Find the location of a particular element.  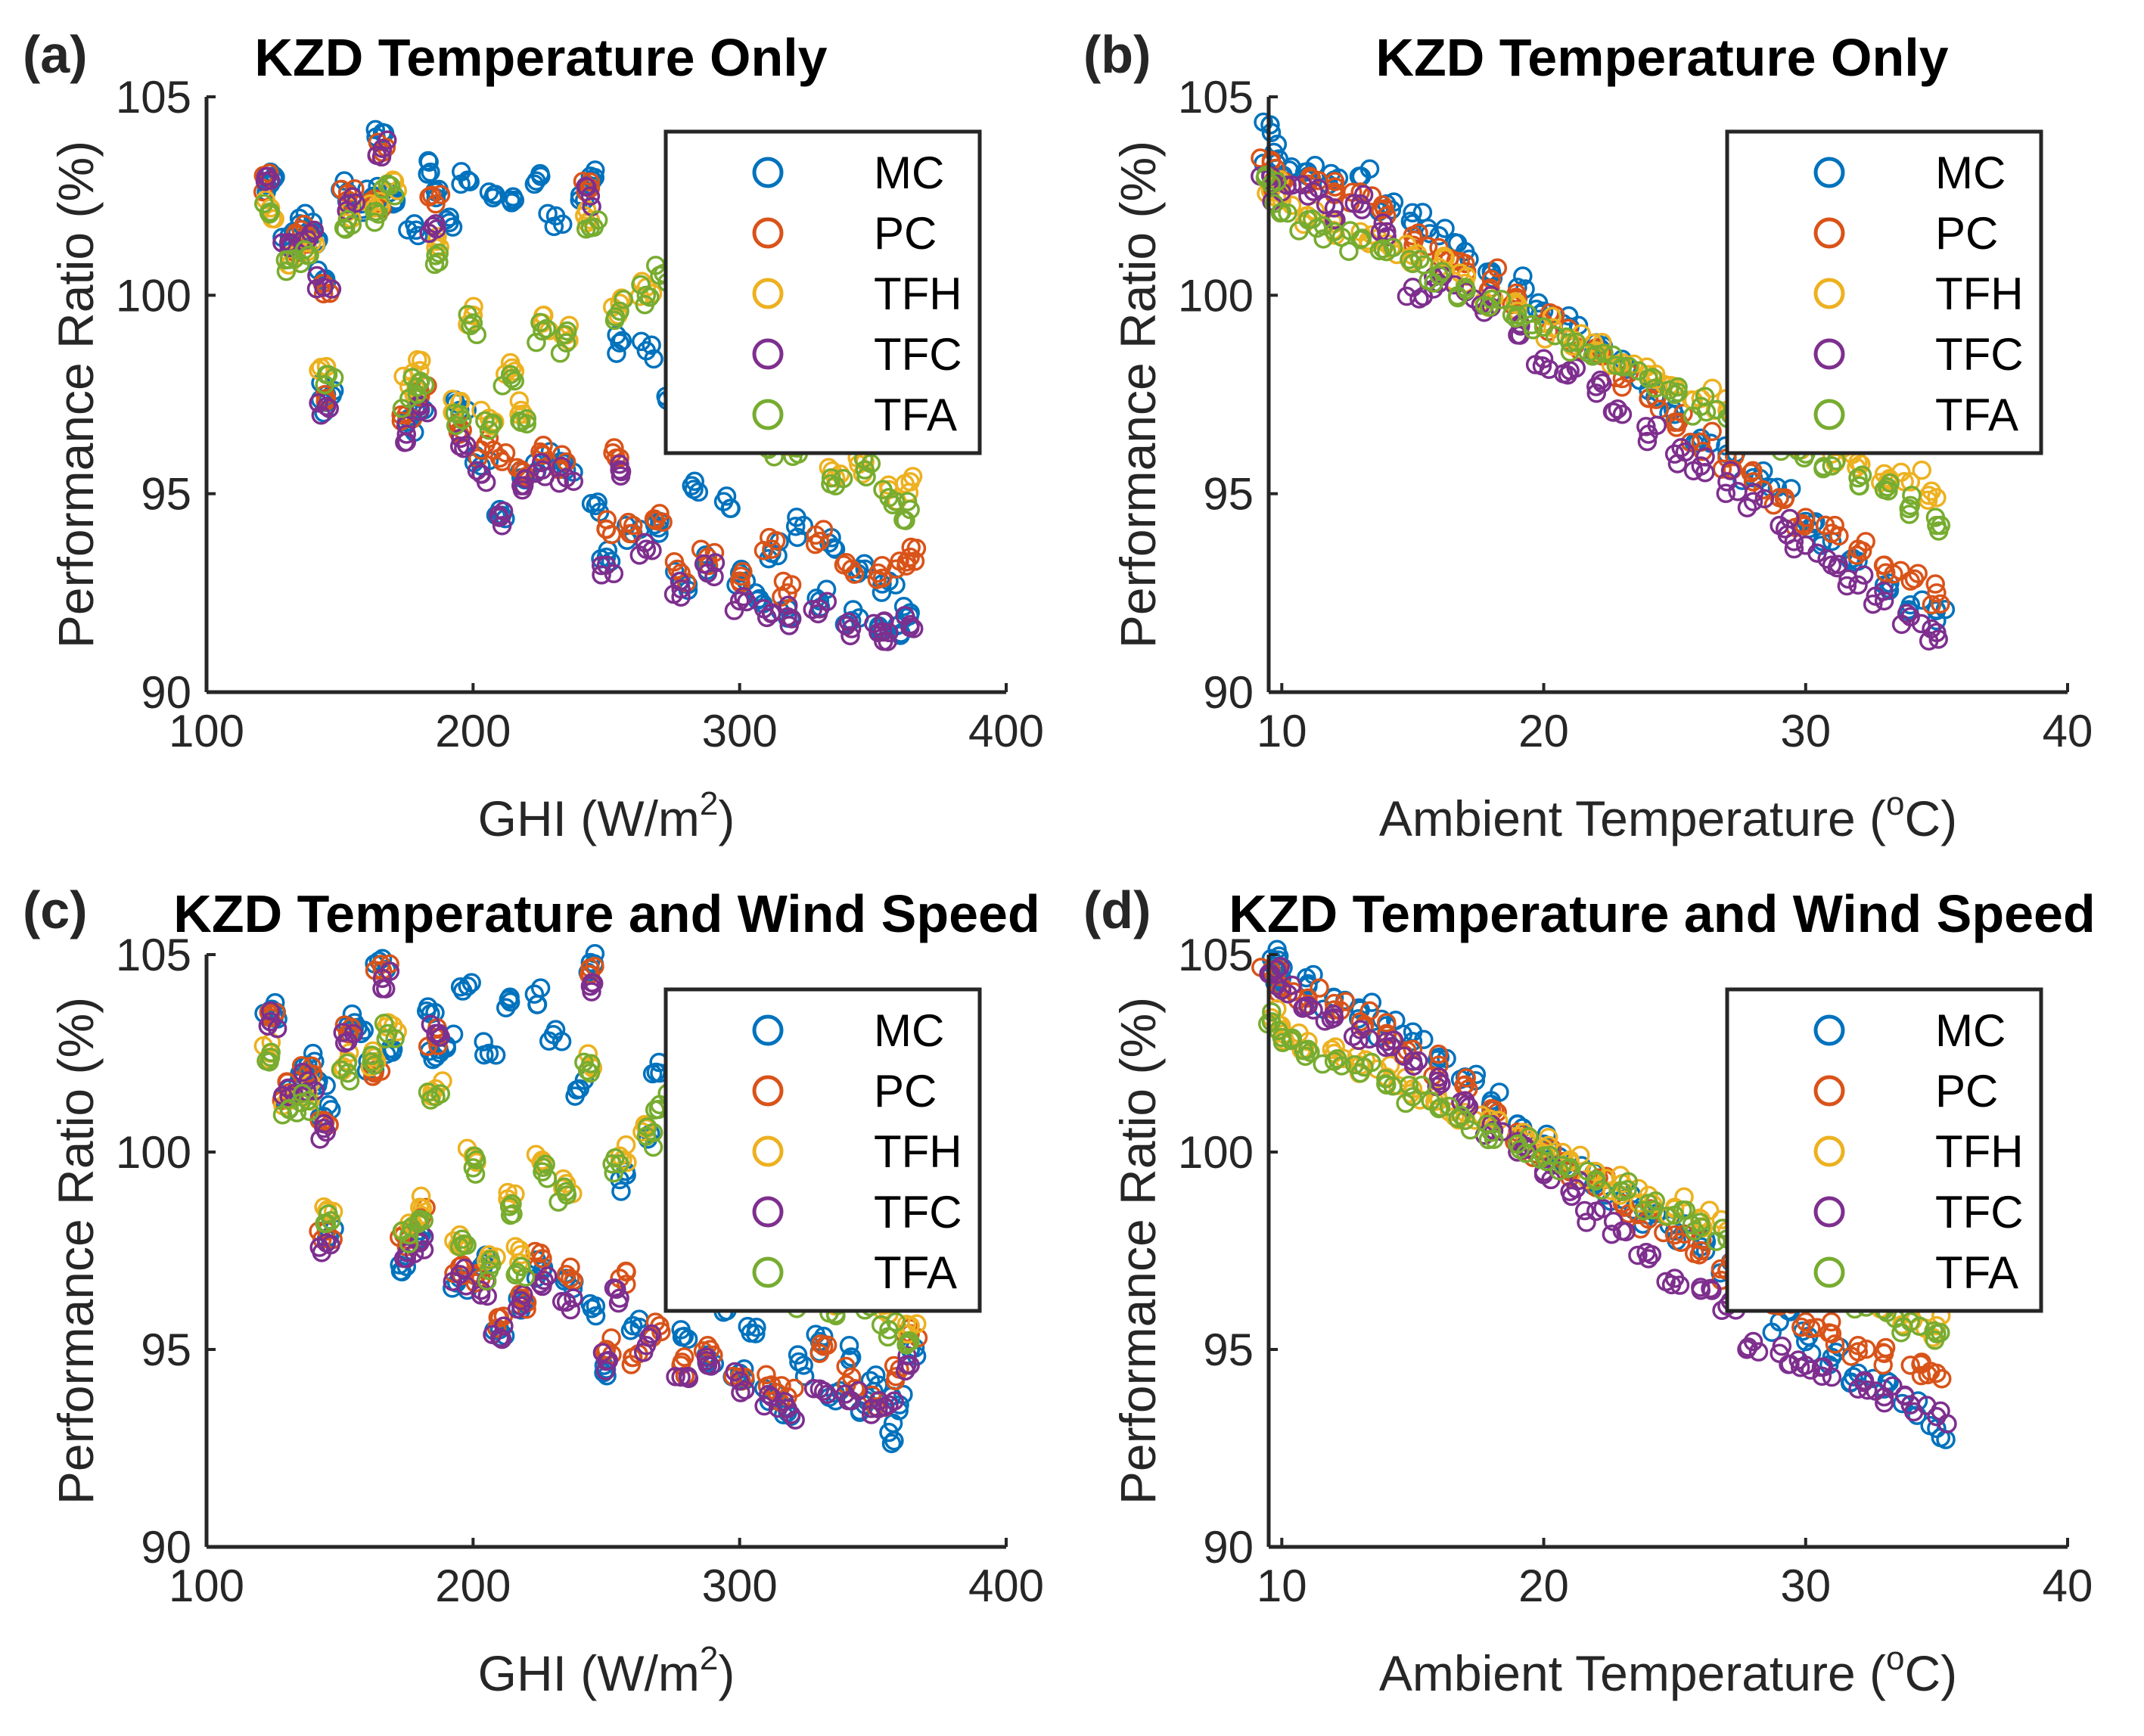

panel-label-c: (c) is located at coordinates (56, 909).